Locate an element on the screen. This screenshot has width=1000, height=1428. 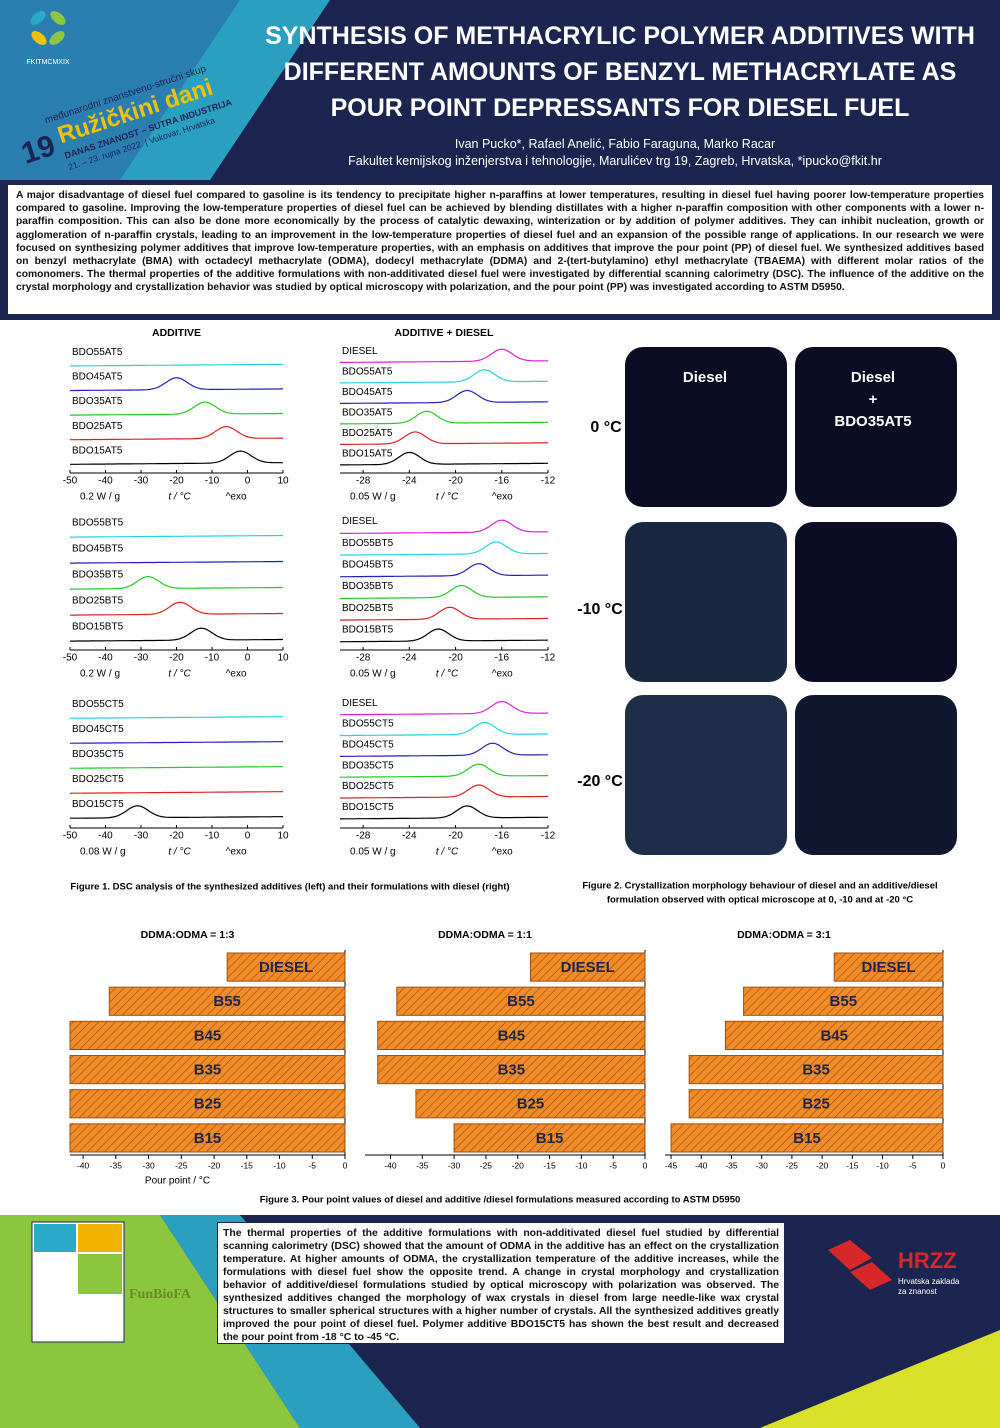
bar-label: B55 is located at coordinates (844, 1001).